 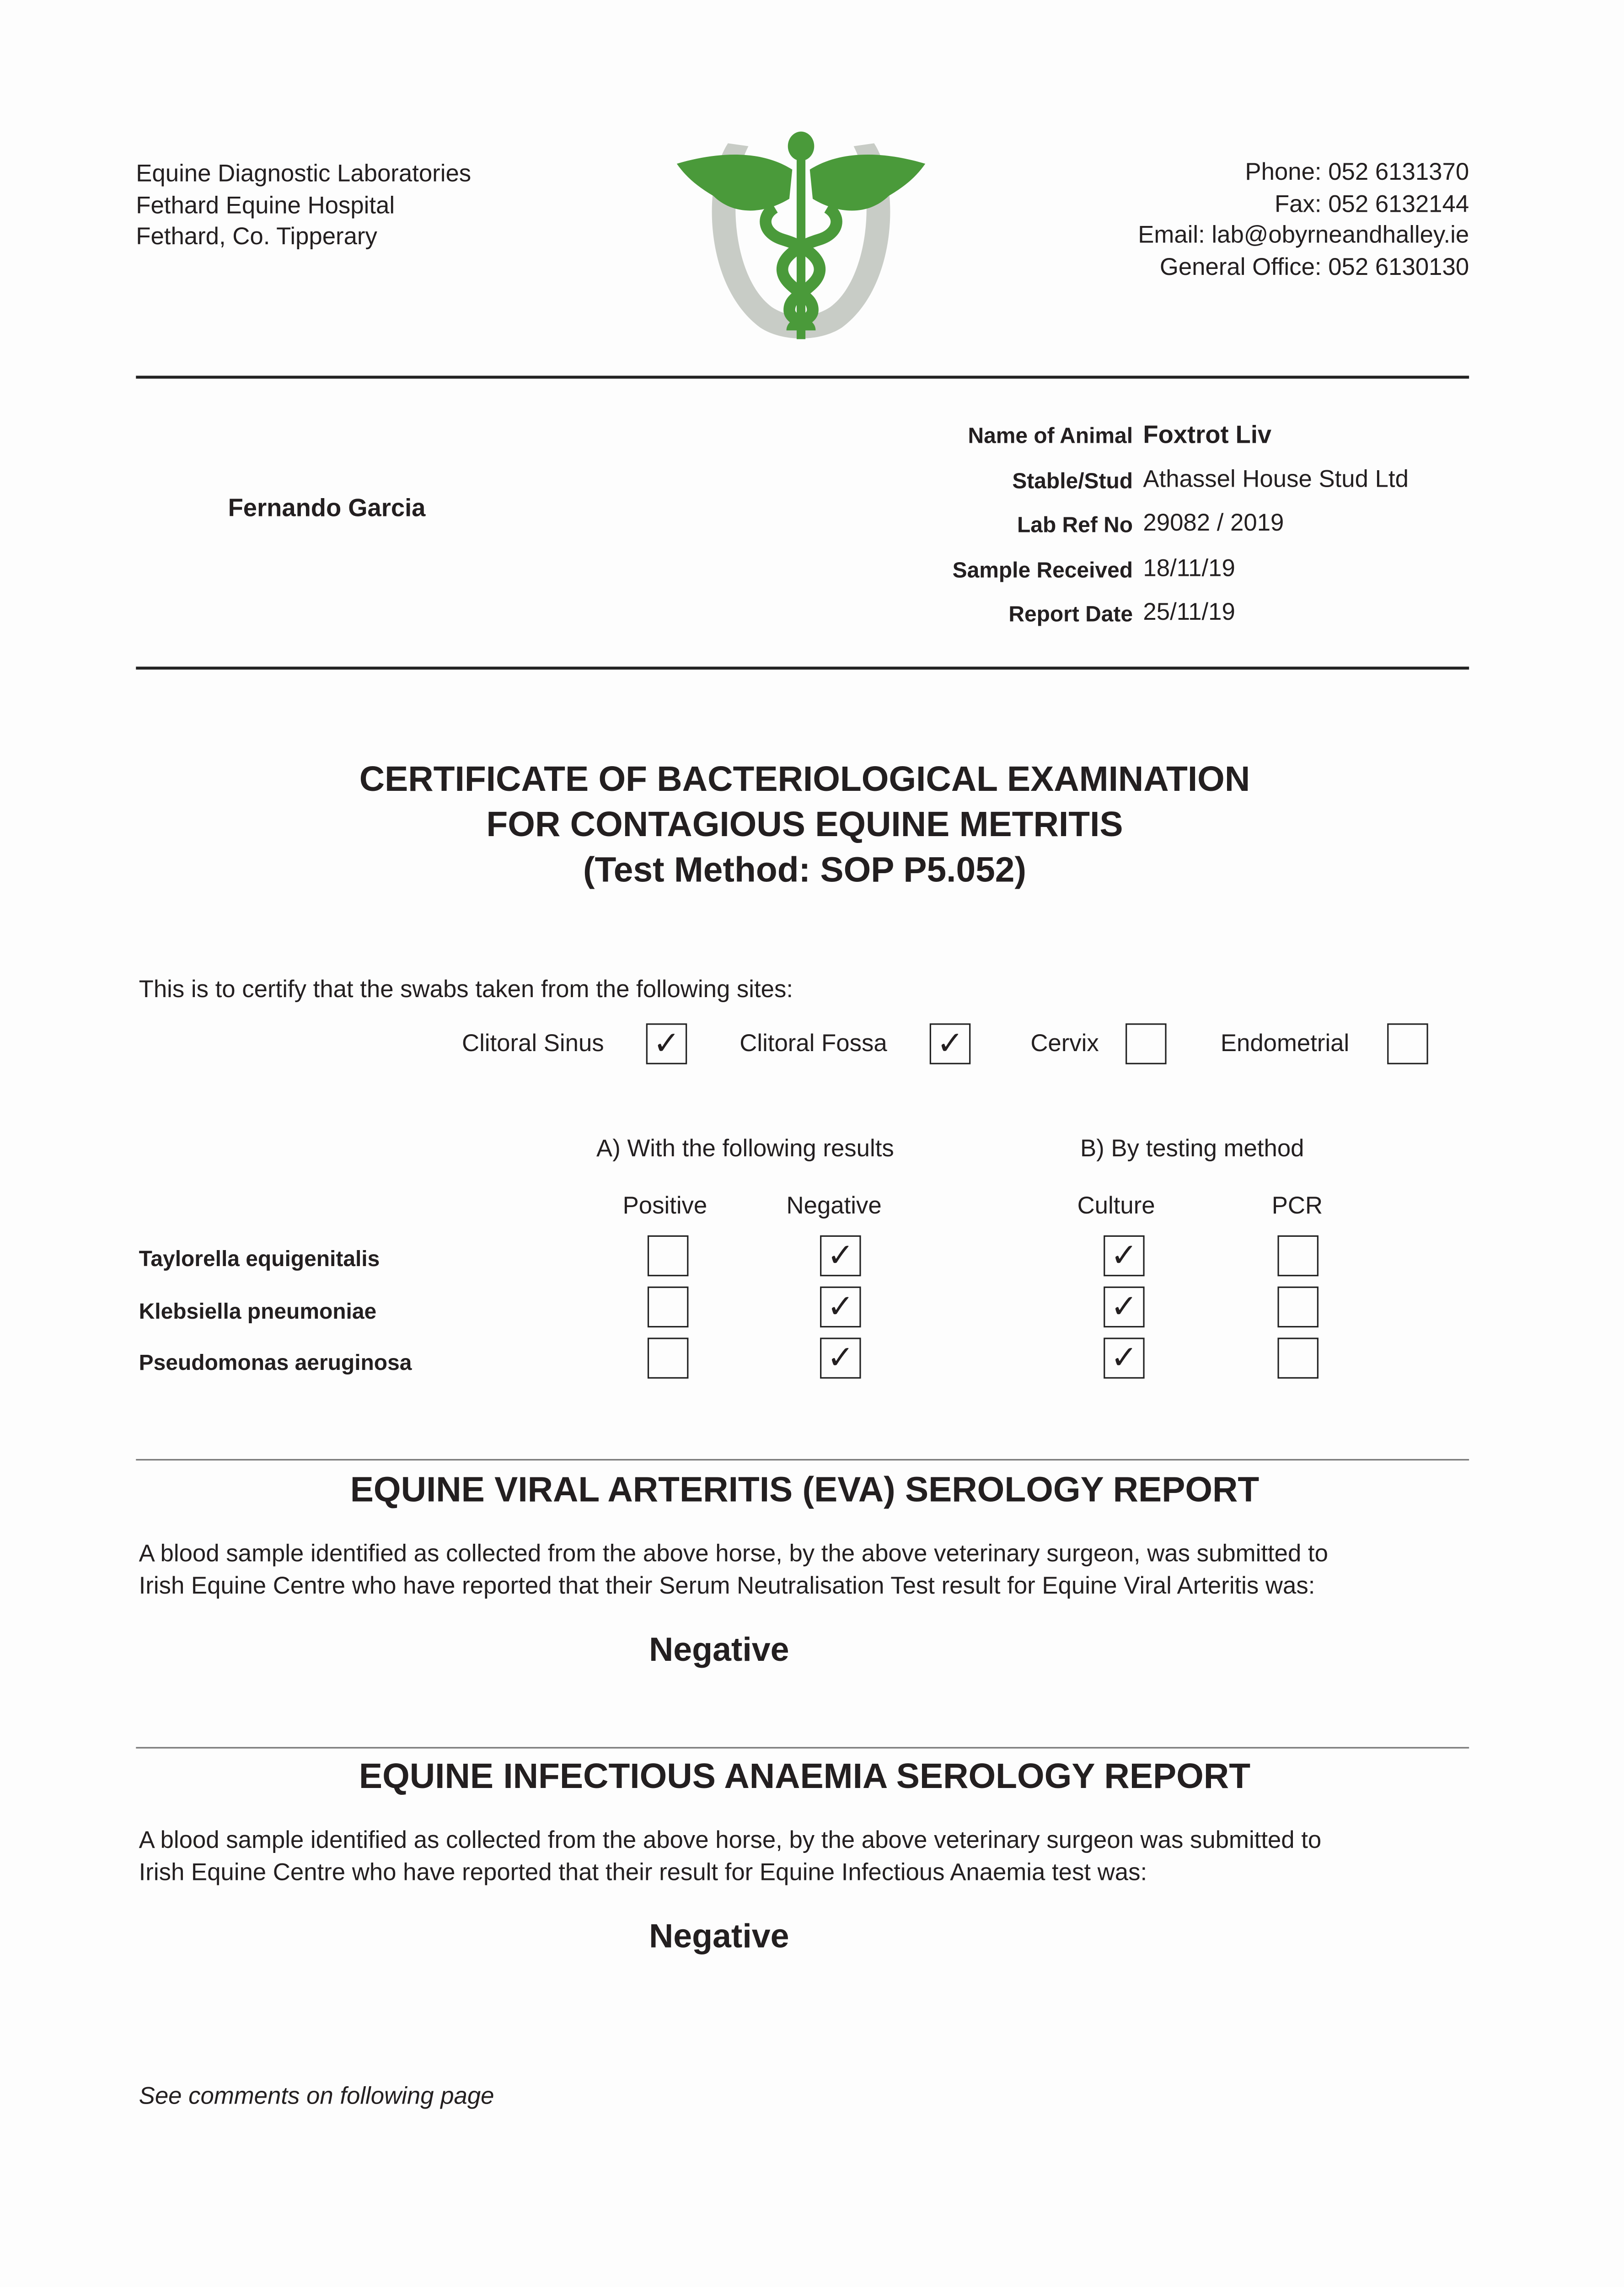 I want to click on site-checkbox-endometrial, so click(x=1407, y=1043).